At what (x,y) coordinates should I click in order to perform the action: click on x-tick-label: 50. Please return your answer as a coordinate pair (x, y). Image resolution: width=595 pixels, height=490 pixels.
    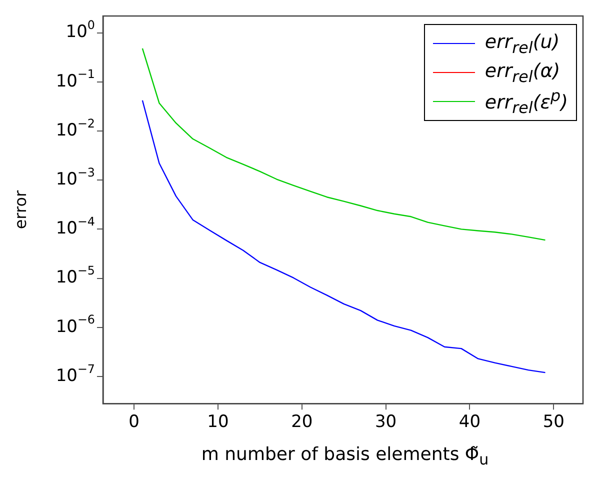
    Looking at the image, I should click on (553, 422).